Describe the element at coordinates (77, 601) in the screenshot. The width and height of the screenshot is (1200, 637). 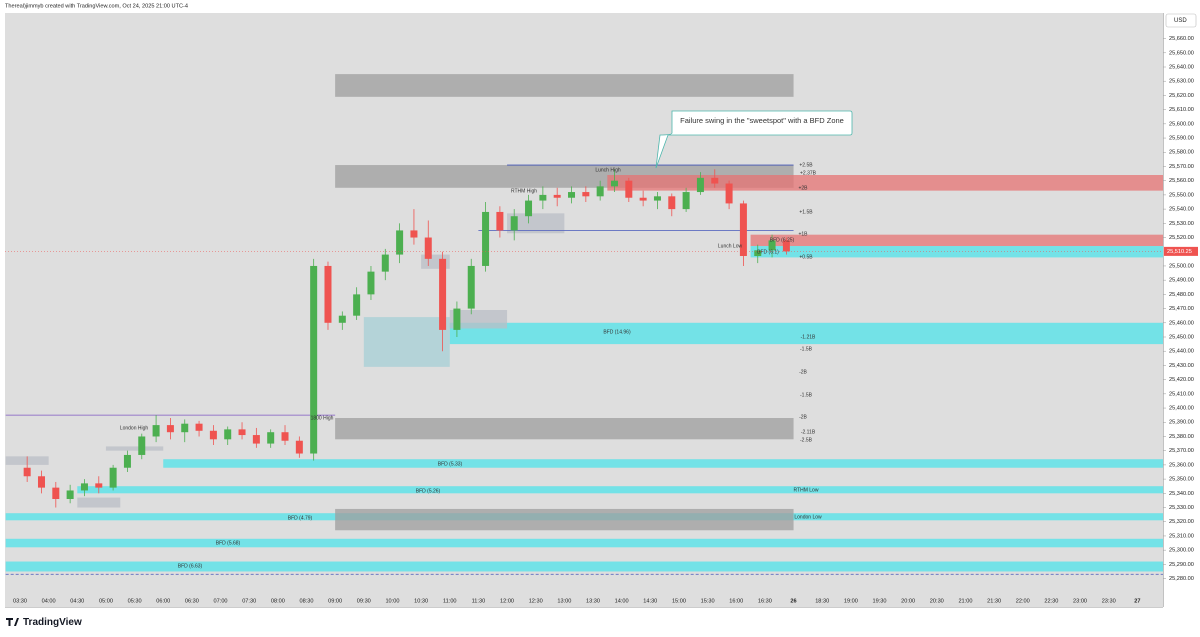
I see `x-tick-label: 04:30` at that location.